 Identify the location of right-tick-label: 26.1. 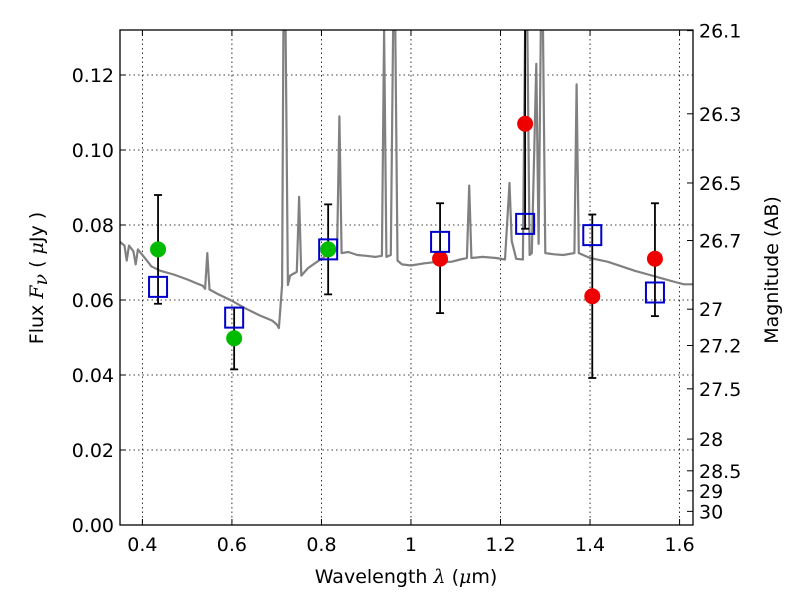
(720, 32).